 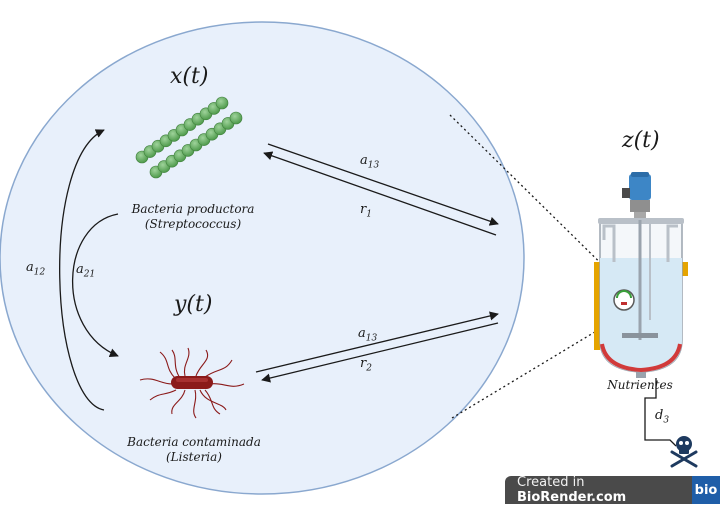 I want to click on biorender-logo-icon: bio, so click(x=706, y=490).